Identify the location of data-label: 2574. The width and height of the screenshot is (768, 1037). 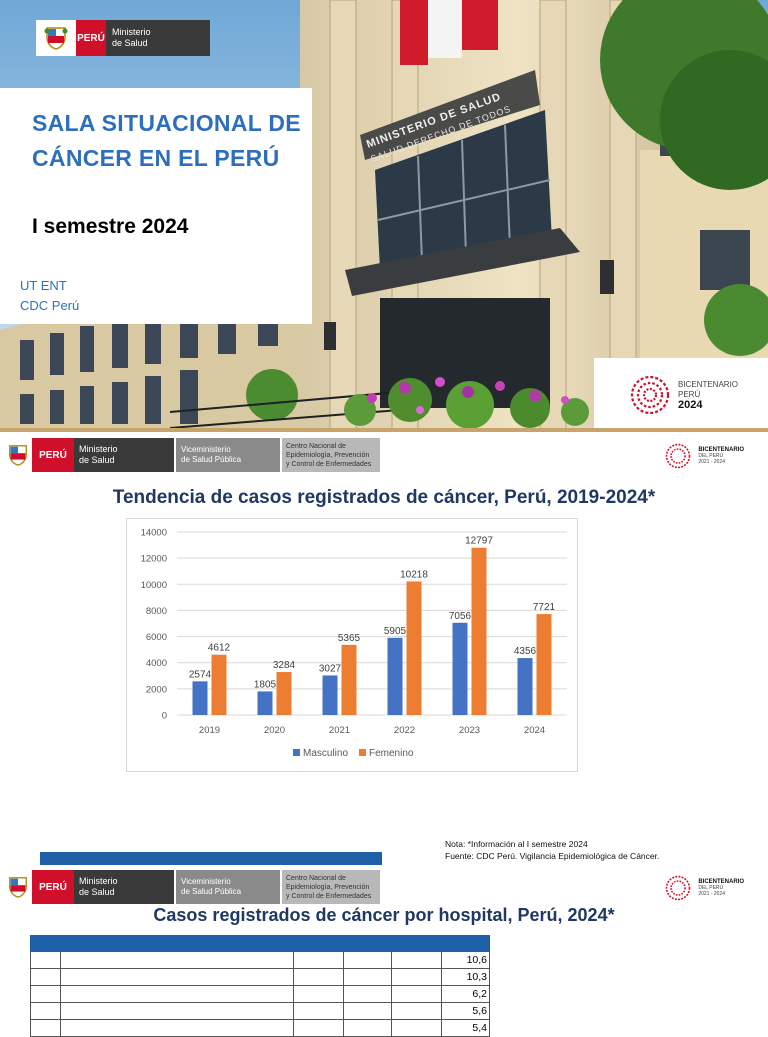
(200, 674).